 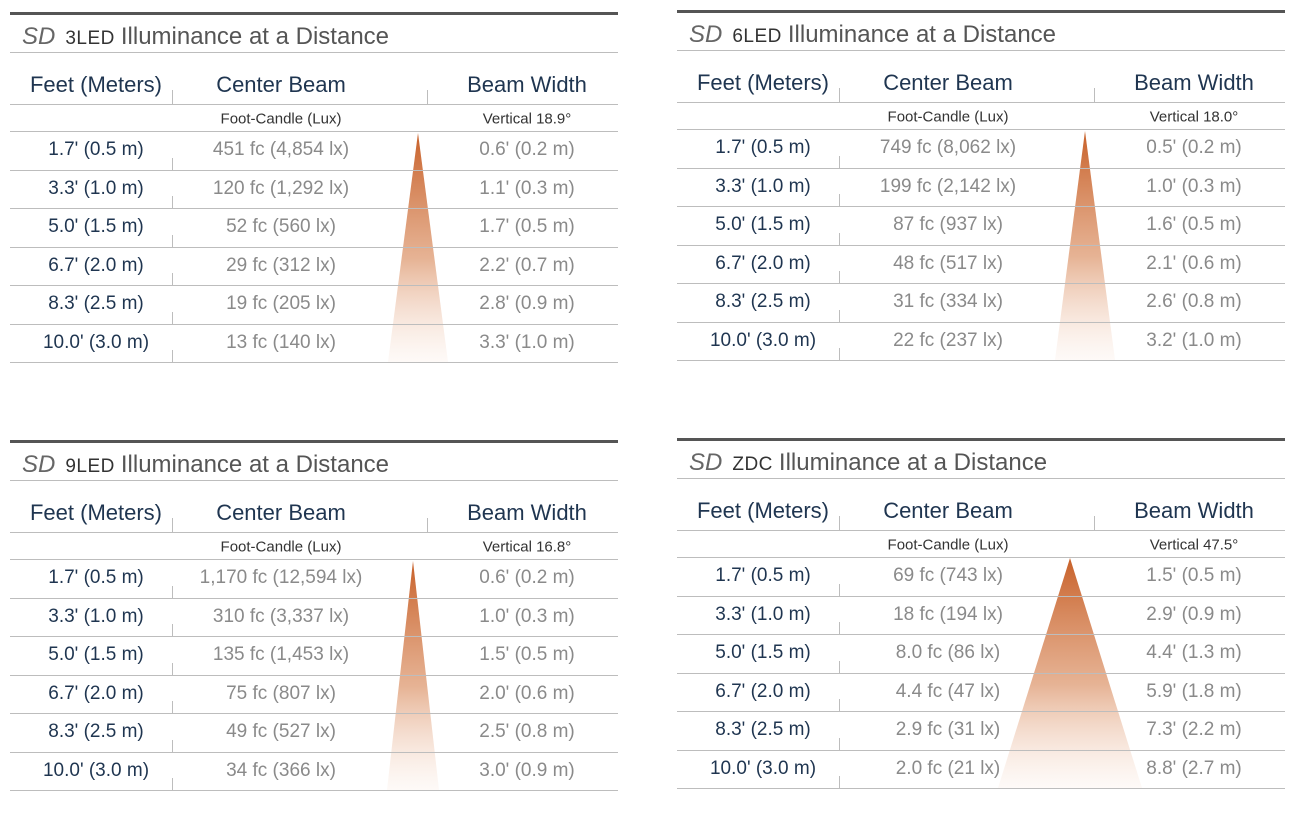 What do you see at coordinates (281, 304) in the screenshot?
I see `table-cell: 19 fc (205 lx)` at bounding box center [281, 304].